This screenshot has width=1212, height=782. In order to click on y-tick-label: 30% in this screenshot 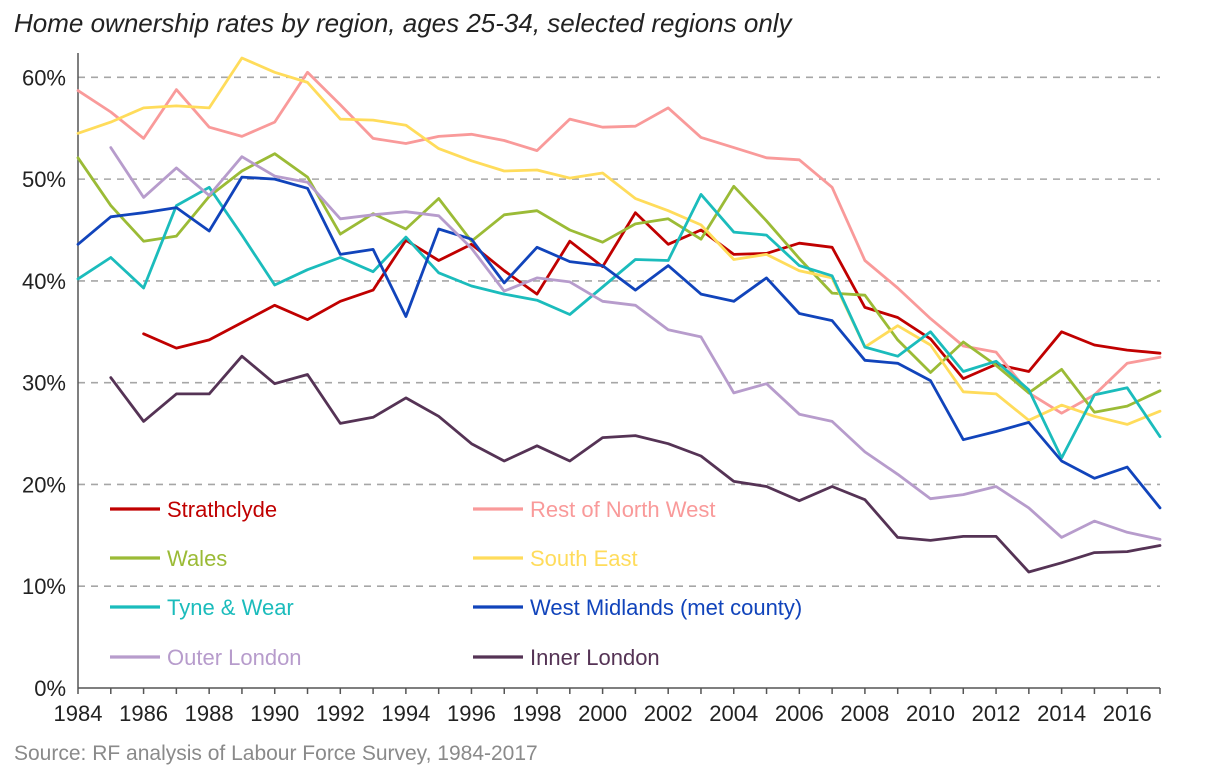, I will do `click(44, 383)`.